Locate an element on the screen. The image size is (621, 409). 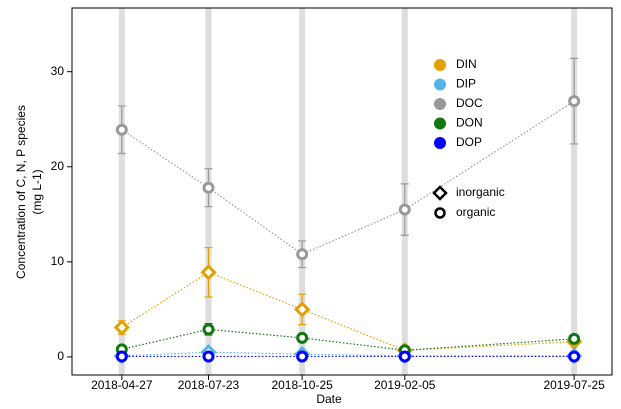
x-tick-label: 2019-02-05 is located at coordinates (405, 385).